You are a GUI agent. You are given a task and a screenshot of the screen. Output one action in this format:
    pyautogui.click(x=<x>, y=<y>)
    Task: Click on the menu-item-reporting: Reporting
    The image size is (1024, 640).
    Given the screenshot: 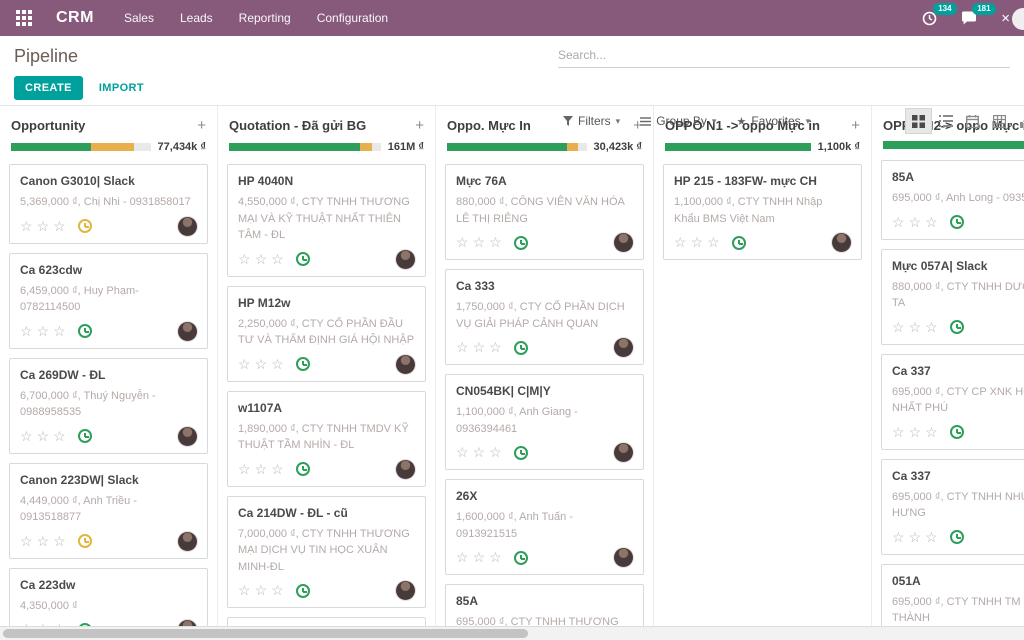 What is the action you would take?
    pyautogui.click(x=264, y=18)
    